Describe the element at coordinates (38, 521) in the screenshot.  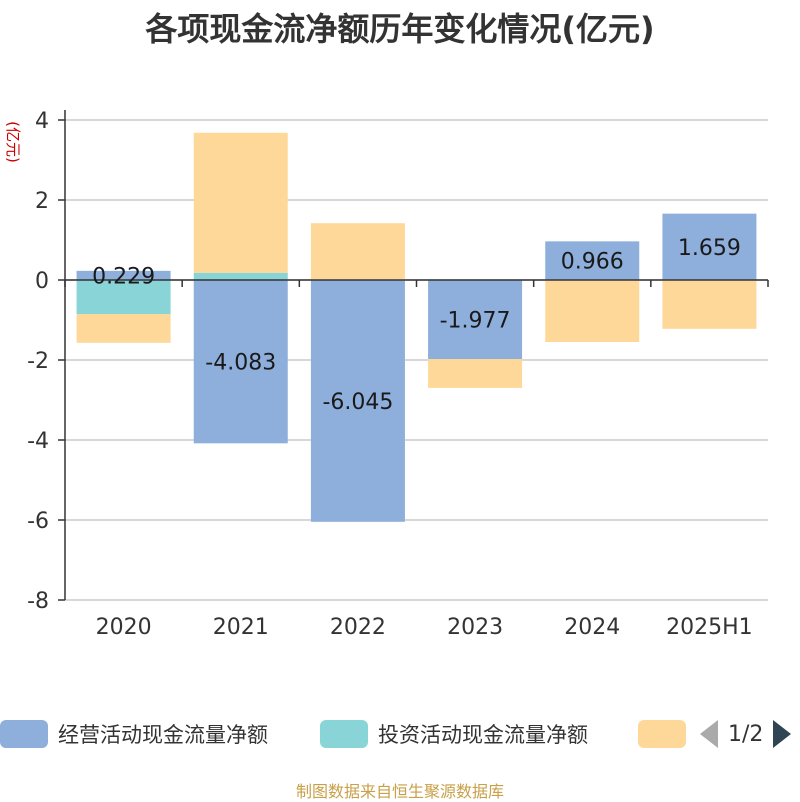
I see `y-tick-label-5: -6` at that location.